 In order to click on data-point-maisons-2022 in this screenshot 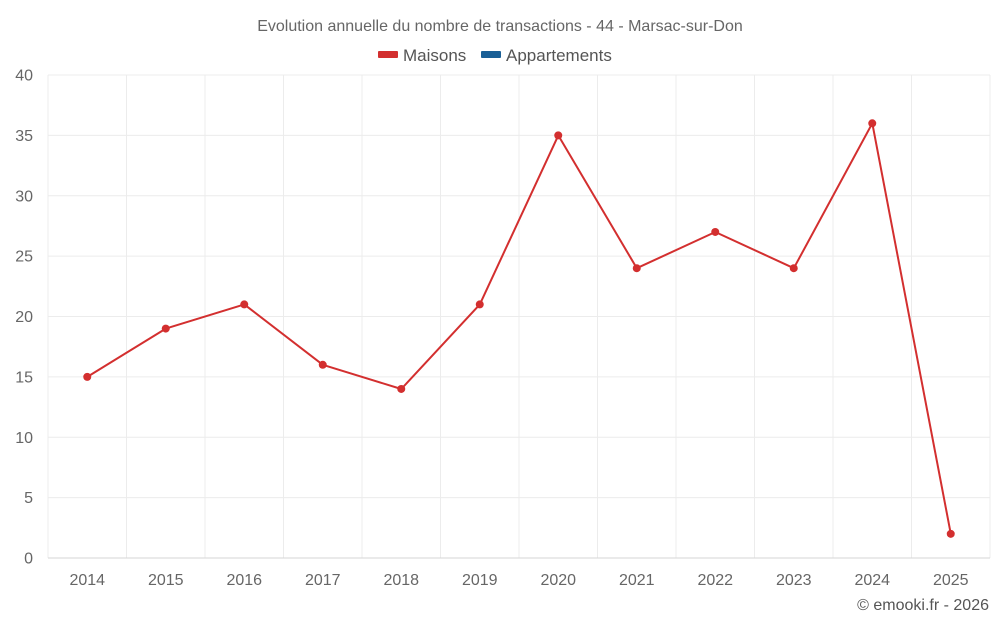, I will do `click(715, 231)`.